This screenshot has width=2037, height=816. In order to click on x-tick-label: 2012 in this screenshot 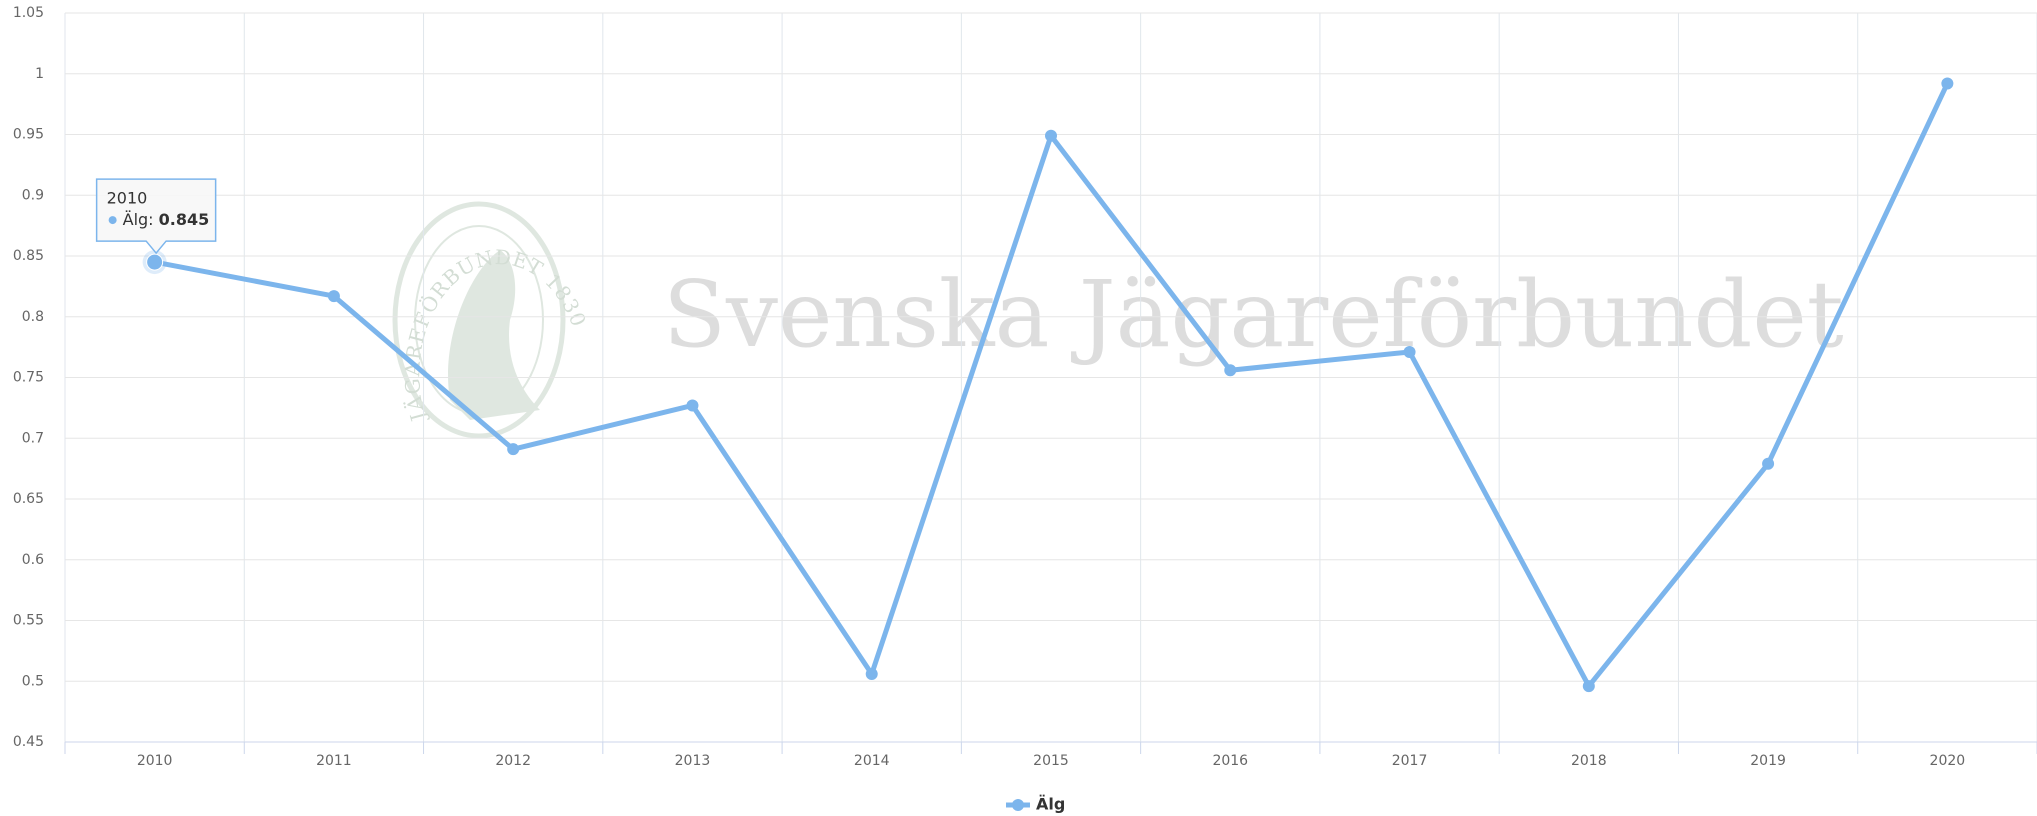, I will do `click(513, 761)`.